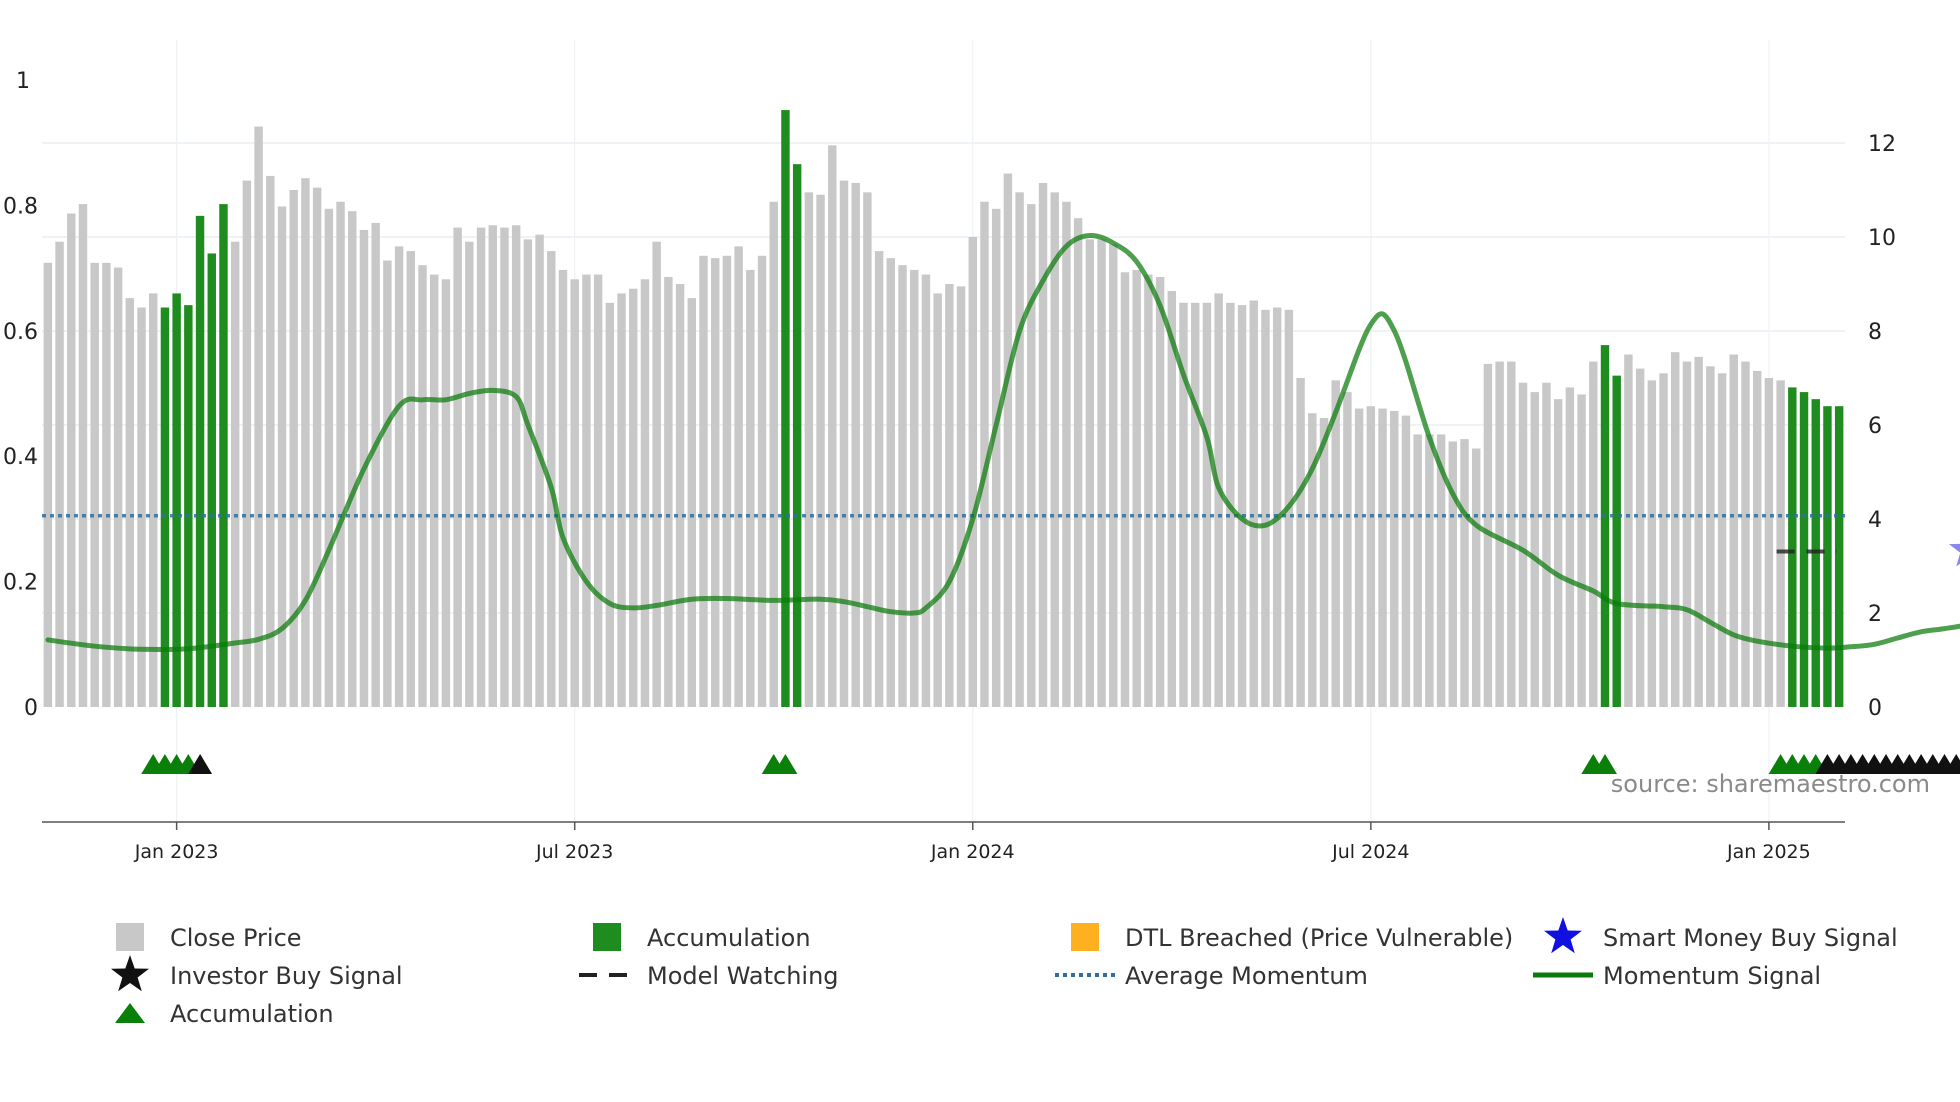  Describe the element at coordinates (1750, 938) in the screenshot. I see `legend-label: Smart Money Buy Signal` at that location.